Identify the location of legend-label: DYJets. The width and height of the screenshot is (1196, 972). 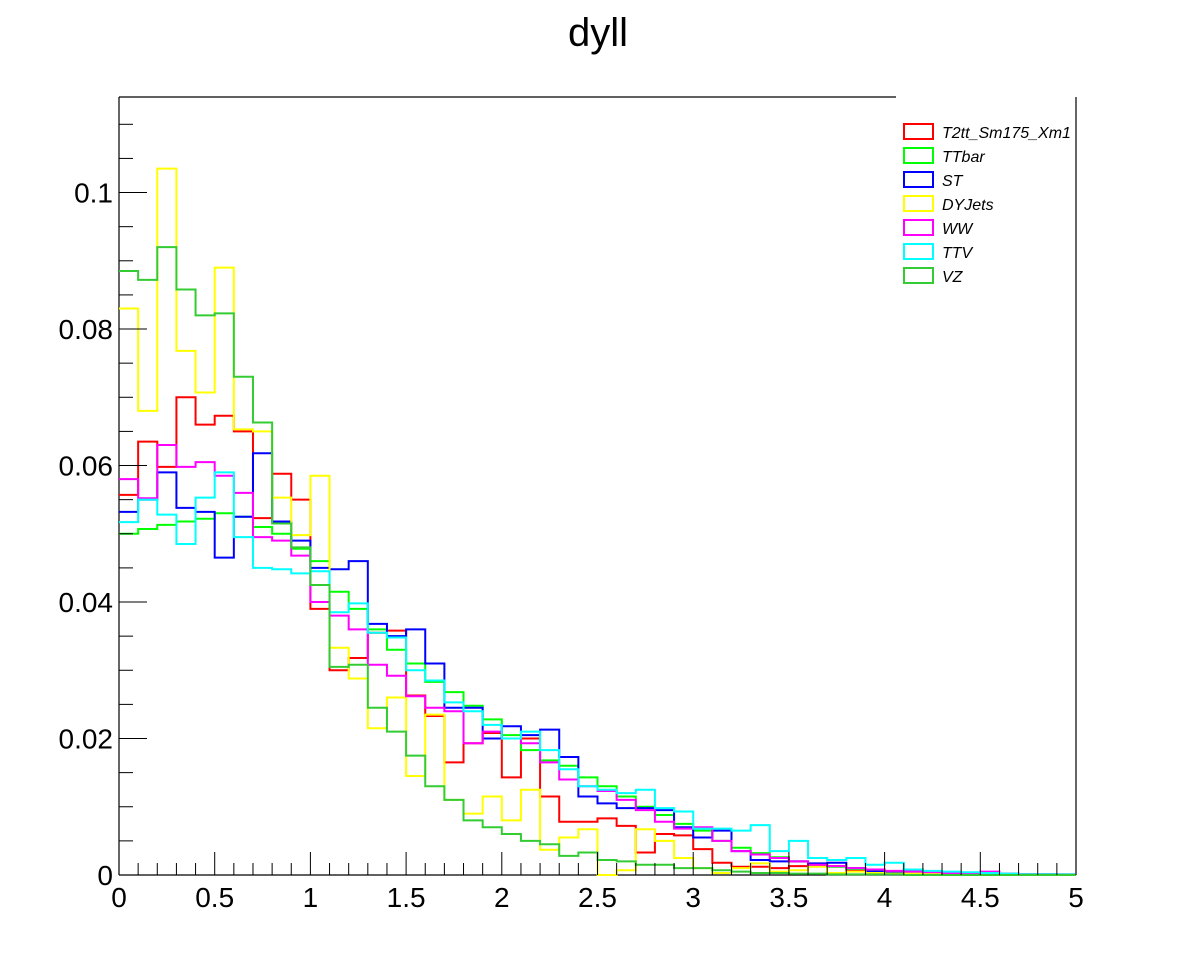
(968, 205).